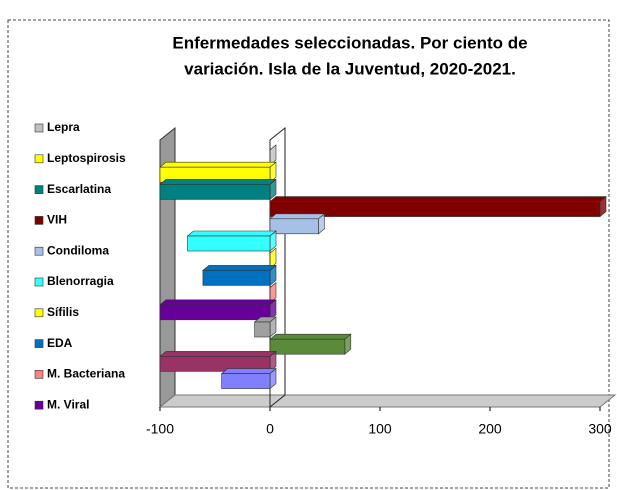 The image size is (617, 490). What do you see at coordinates (63, 127) in the screenshot?
I see `legend-label: Lepra` at bounding box center [63, 127].